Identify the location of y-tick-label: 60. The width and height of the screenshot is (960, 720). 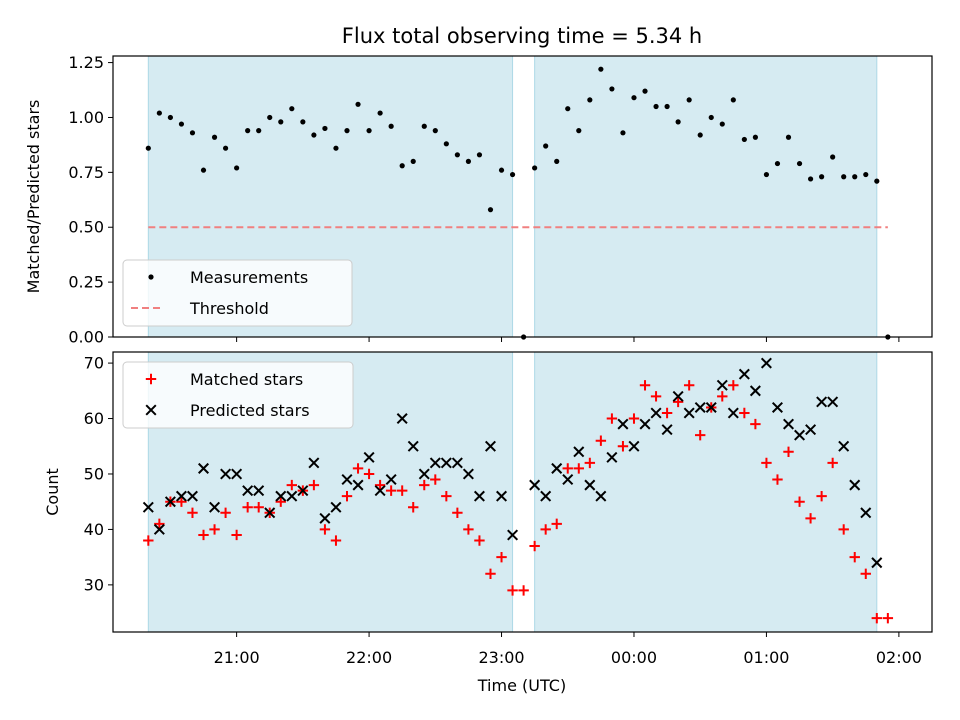
(94, 418).